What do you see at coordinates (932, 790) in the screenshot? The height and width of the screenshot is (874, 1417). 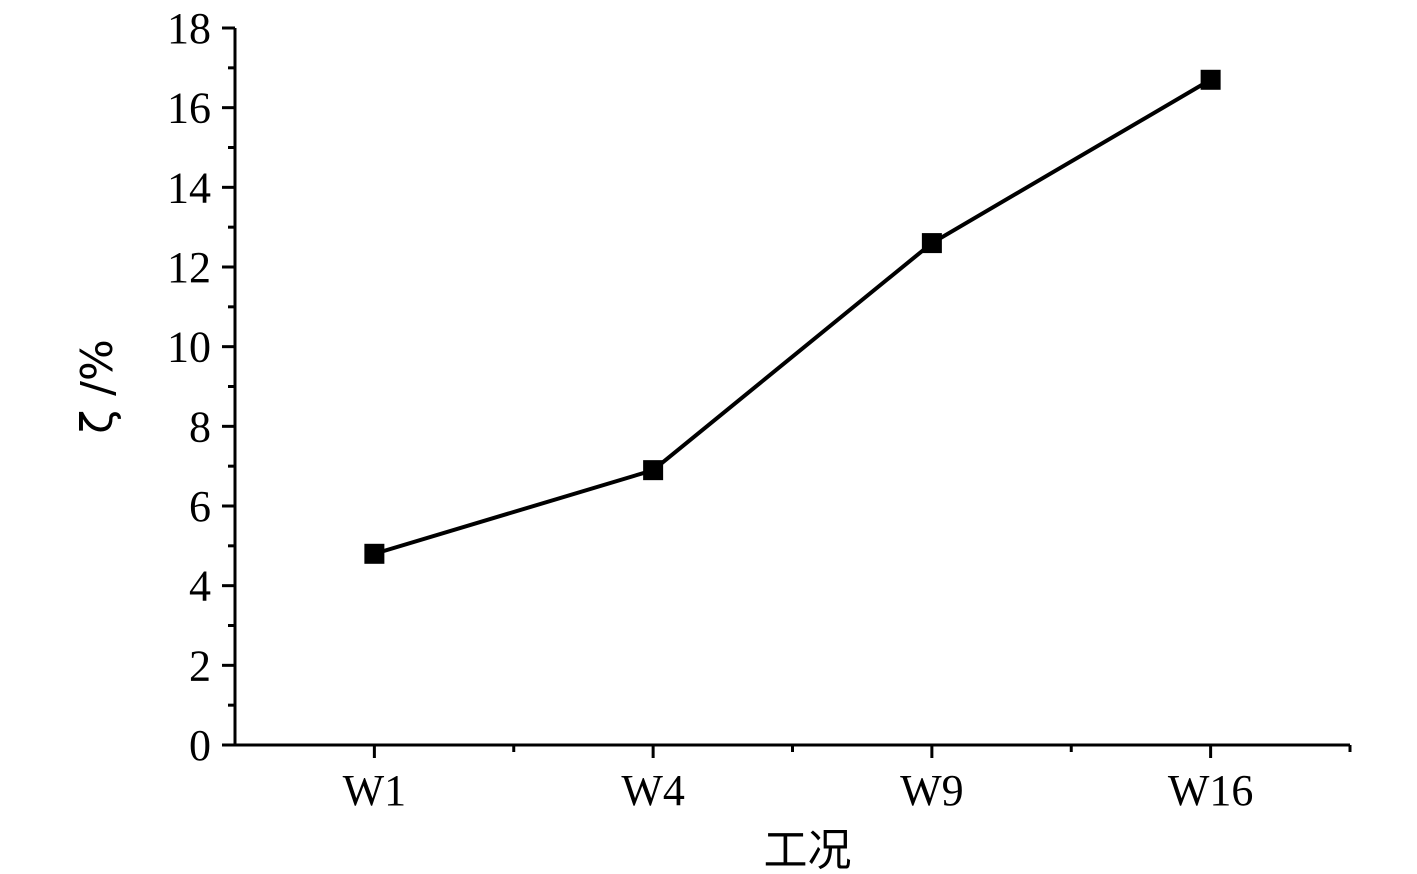 I see `x-tick-label: W9` at bounding box center [932, 790].